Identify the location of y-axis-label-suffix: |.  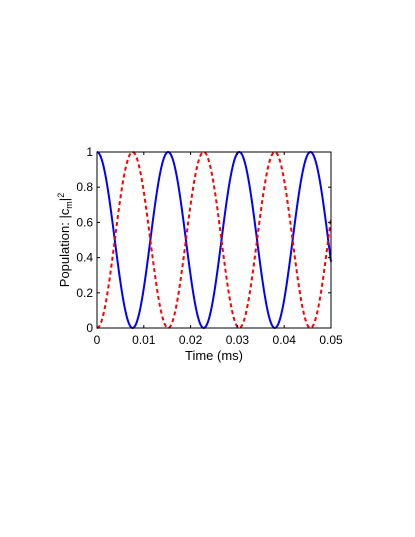
(64, 199).